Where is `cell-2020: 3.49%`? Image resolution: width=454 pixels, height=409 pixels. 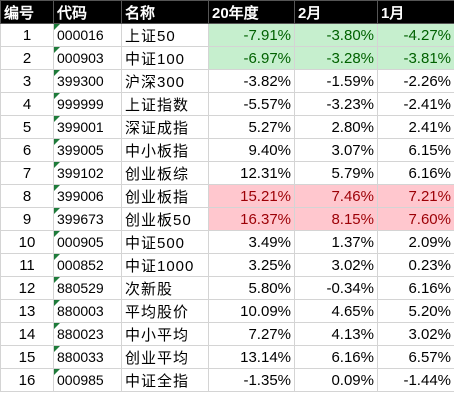
cell-2020: 3.49% is located at coordinates (251, 242).